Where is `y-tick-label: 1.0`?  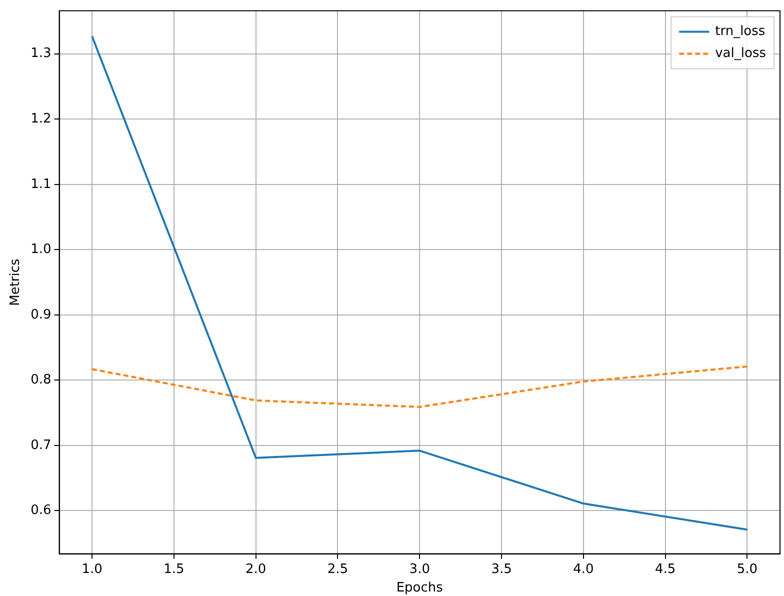
y-tick-label: 1.0 is located at coordinates (41, 250).